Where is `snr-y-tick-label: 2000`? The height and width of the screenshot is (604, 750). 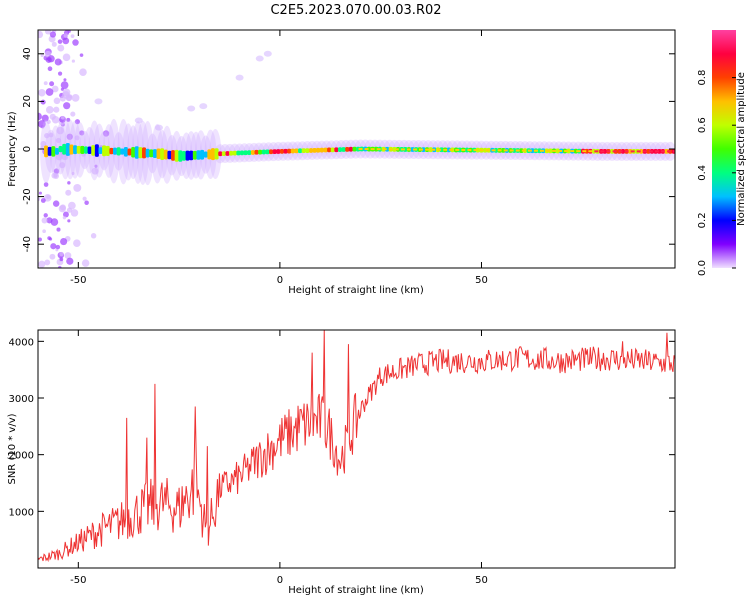 snr-y-tick-label: 2000 is located at coordinates (21, 456).